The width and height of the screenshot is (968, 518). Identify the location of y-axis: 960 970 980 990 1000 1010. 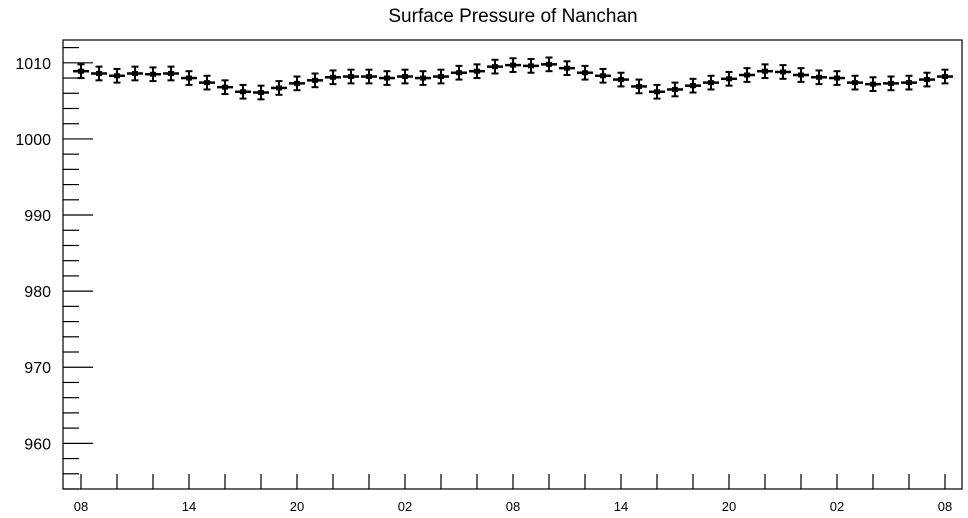
(54, 268).